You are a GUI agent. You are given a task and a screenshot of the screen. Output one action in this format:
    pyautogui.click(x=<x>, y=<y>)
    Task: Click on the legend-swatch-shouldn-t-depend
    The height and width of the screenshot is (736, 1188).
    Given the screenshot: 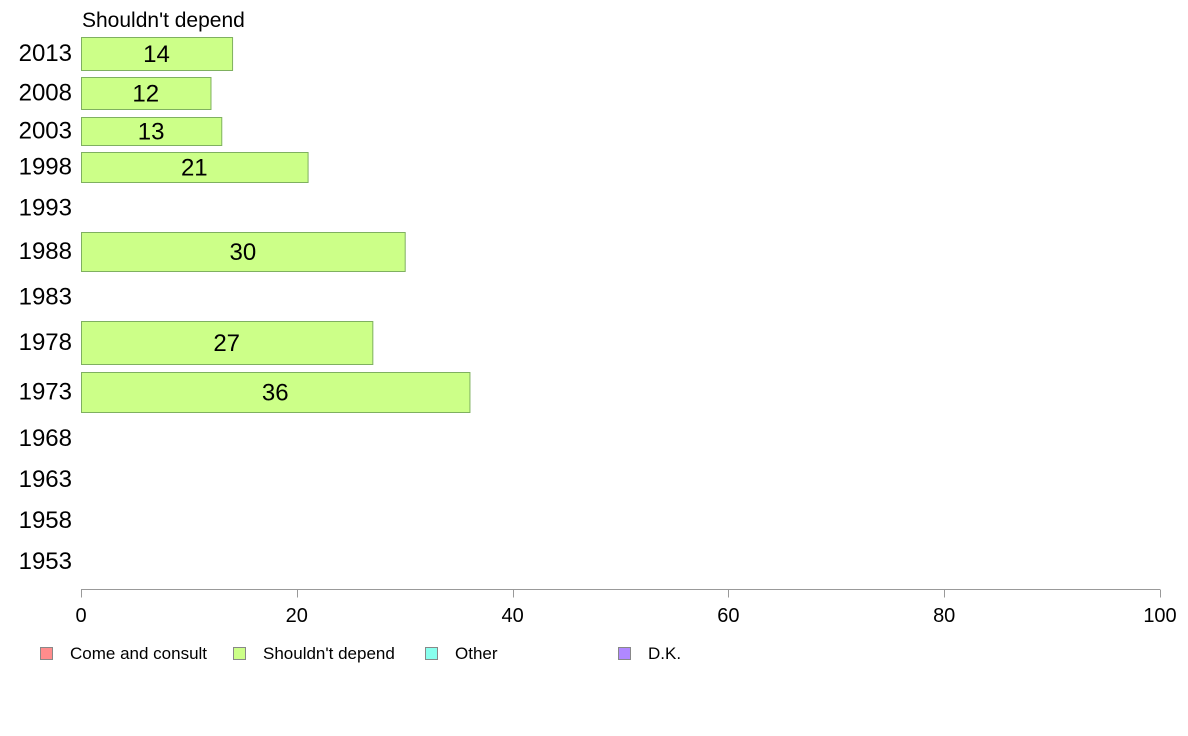 What is the action you would take?
    pyautogui.click(x=239, y=653)
    